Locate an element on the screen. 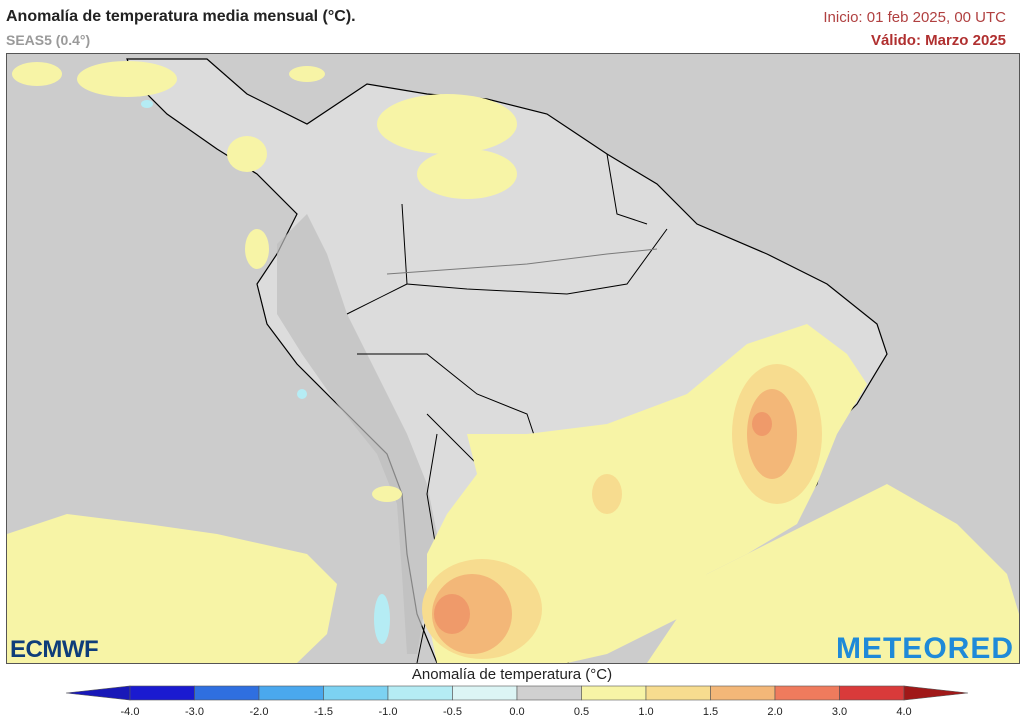 The image size is (1024, 720). colorbar-tick-label: 0.0 is located at coordinates (517, 712).